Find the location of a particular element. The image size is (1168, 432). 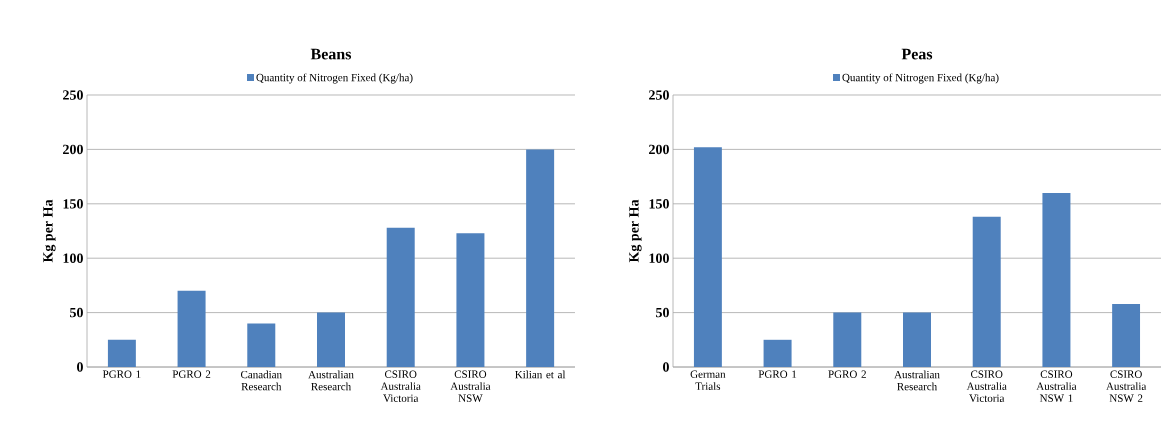

x-tick-label: CSIRO Australia NSW 1 is located at coordinates (1056, 386).